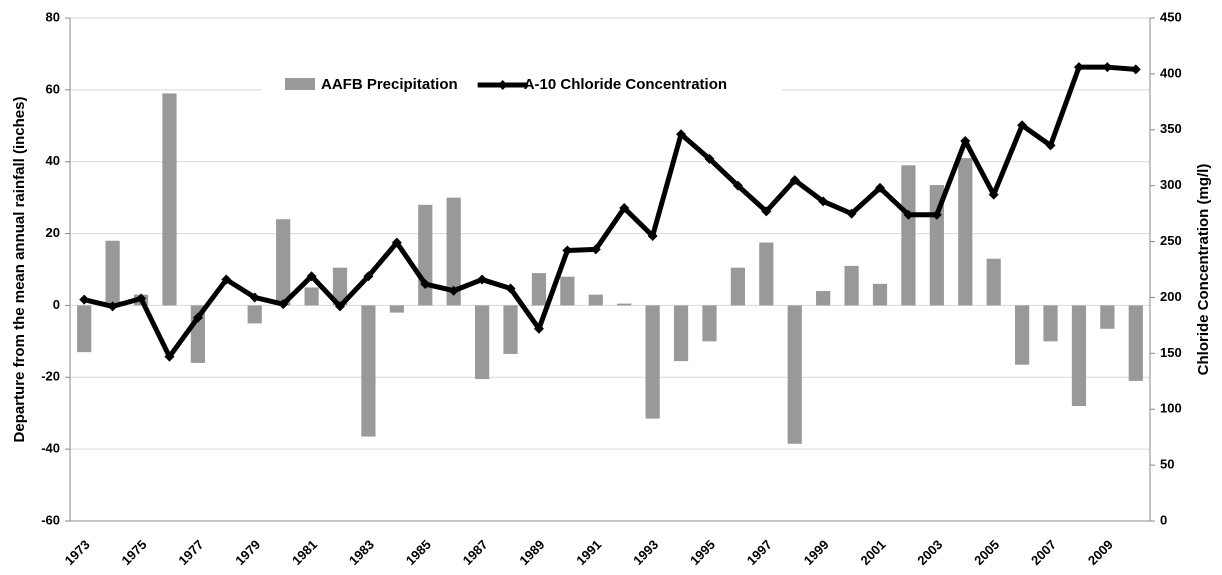  What do you see at coordinates (50, 448) in the screenshot?
I see `y-tick-label: -40` at bounding box center [50, 448].